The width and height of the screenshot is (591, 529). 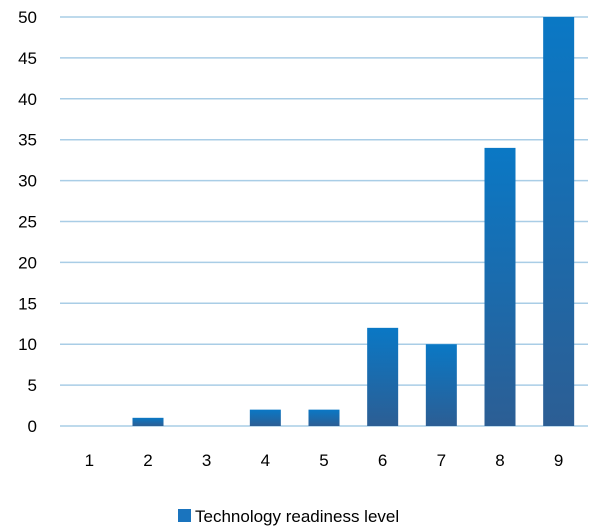 I want to click on y-tick-label: 40, so click(x=27, y=99).